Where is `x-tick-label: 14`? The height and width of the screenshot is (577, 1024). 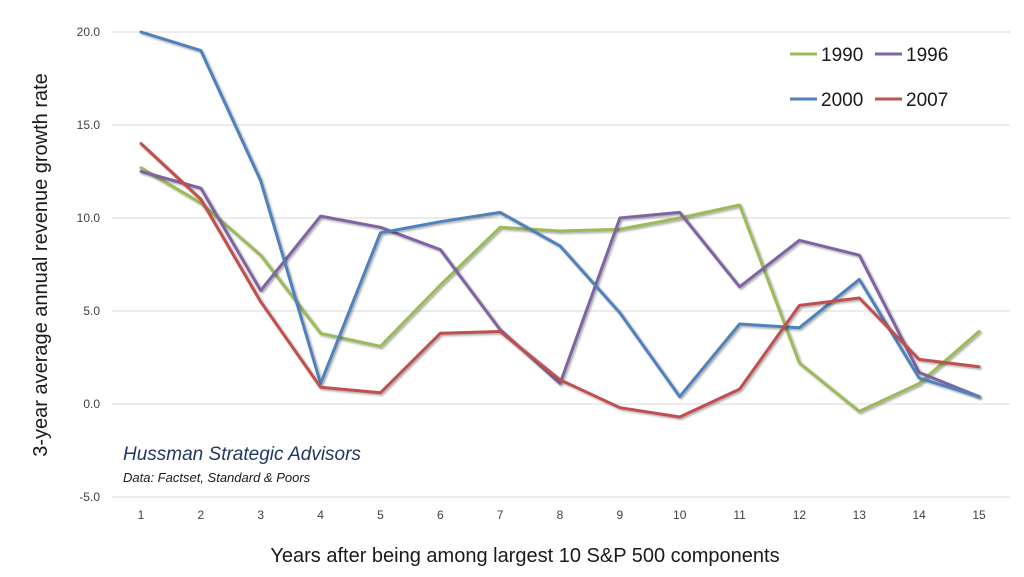 x-tick-label: 14 is located at coordinates (919, 515).